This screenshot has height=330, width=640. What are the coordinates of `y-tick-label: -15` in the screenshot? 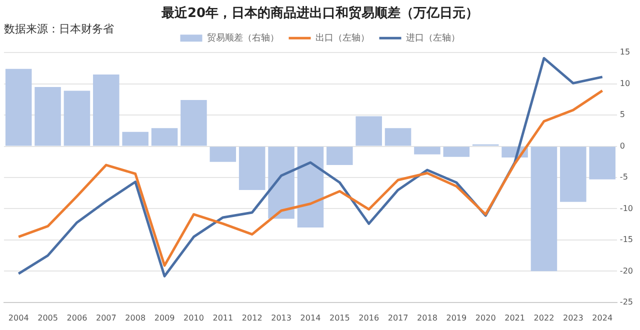 It's located at (627, 239).